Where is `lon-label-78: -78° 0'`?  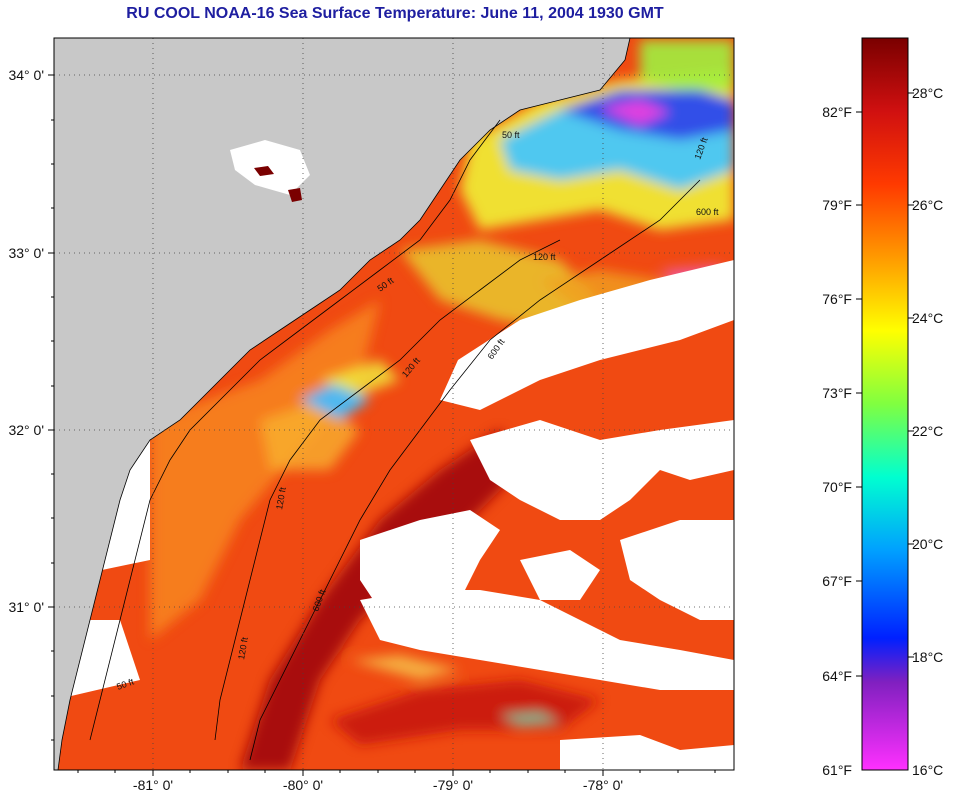
lon-label-78: -78° 0' is located at coordinates (603, 785).